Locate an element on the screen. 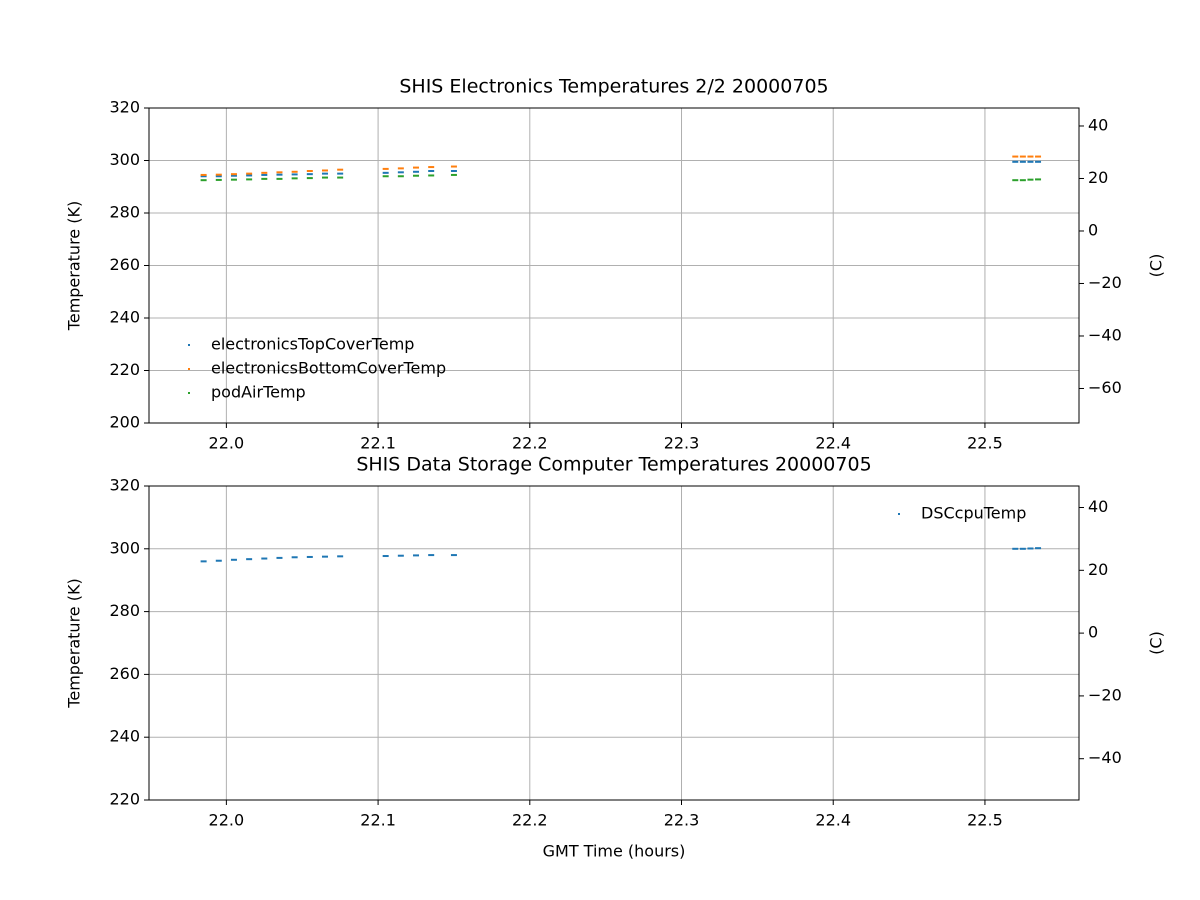 This screenshot has width=1200, height=900. x-tick-label: 22.5 is located at coordinates (985, 443).